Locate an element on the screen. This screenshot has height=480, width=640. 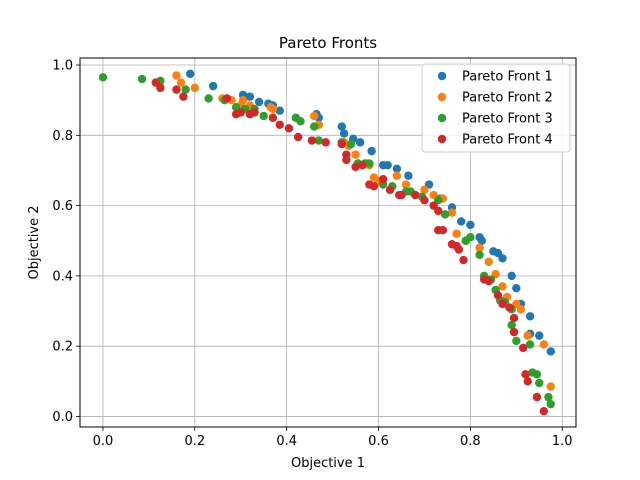
legend-label-2: Pareto Front 2 is located at coordinates (507, 98).